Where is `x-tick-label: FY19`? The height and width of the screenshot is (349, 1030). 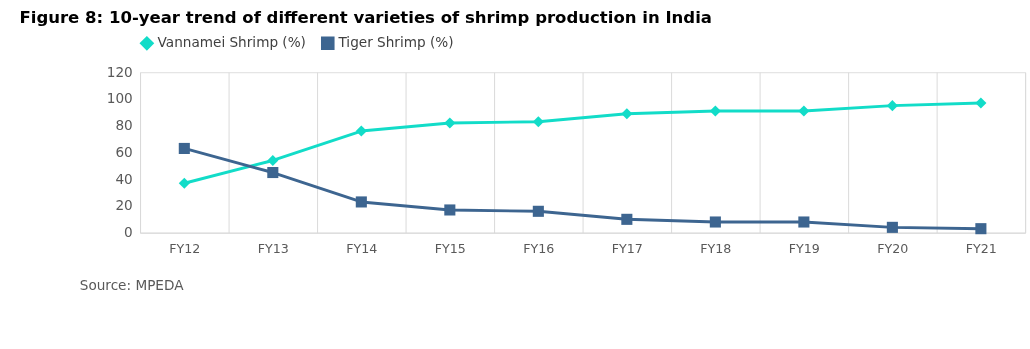
x-tick-label: FY19 is located at coordinates (804, 248).